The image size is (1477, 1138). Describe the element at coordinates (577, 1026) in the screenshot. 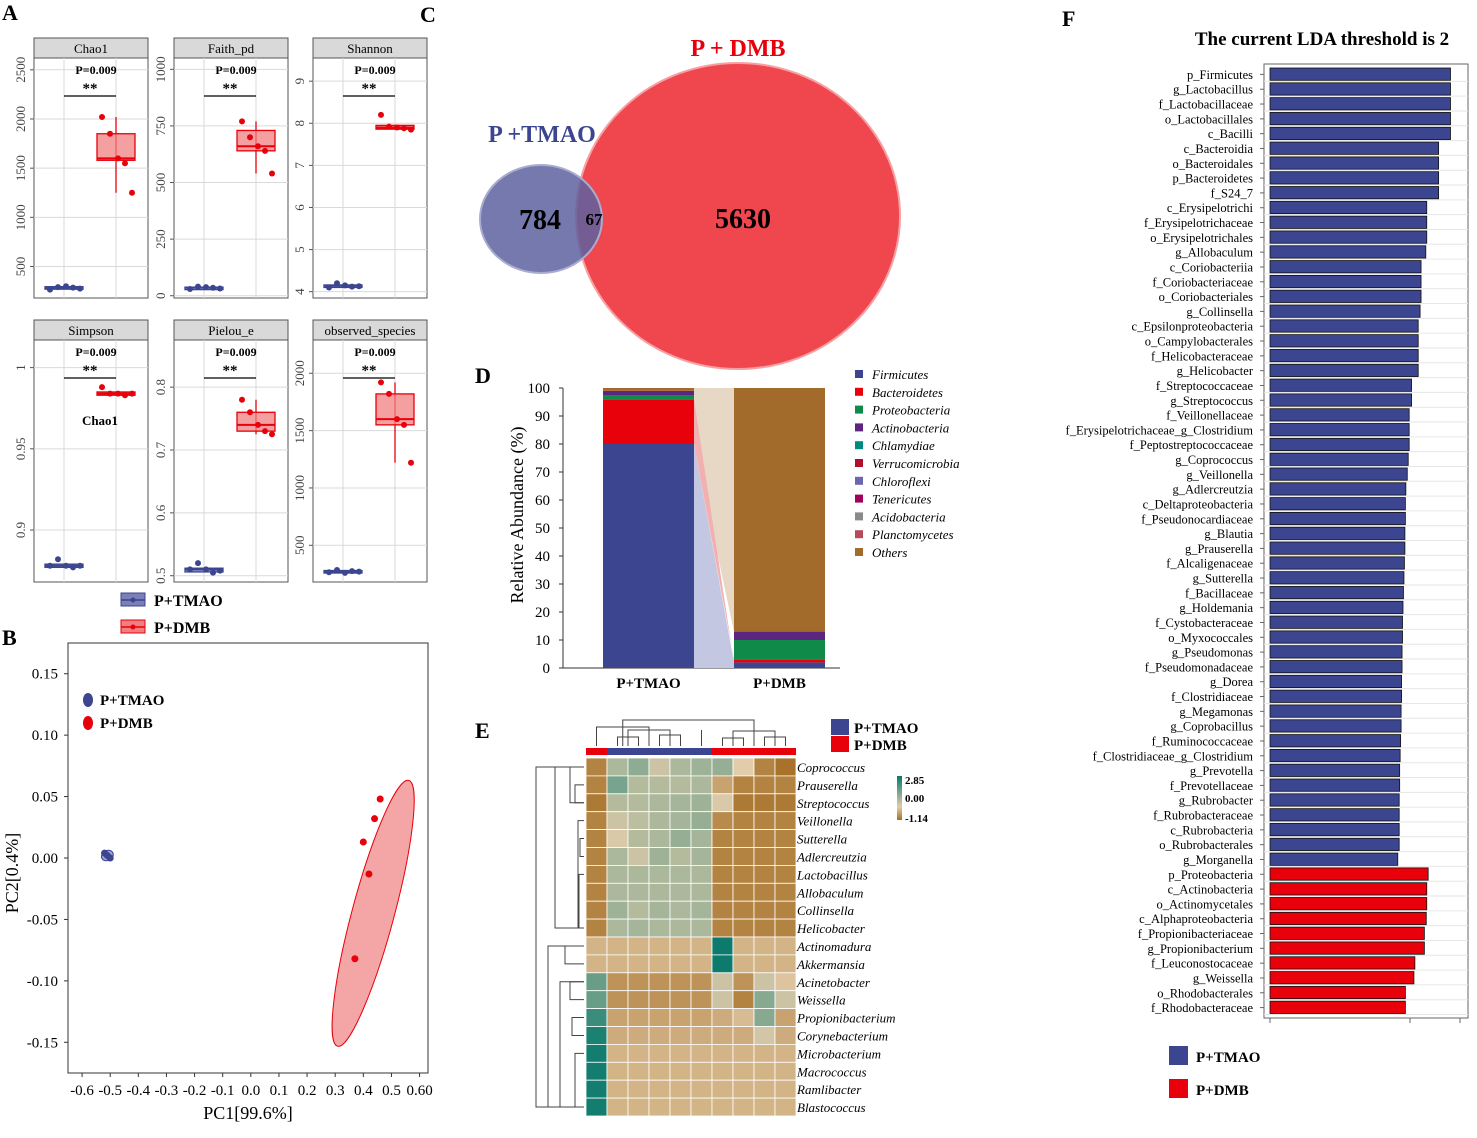

I see `row-dendrogram-branch` at that location.